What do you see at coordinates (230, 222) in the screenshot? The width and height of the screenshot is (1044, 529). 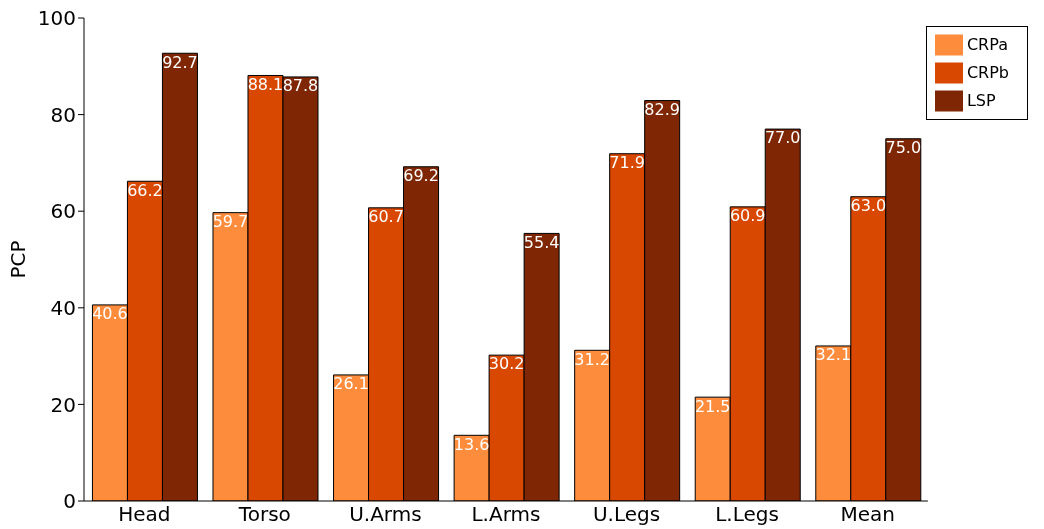 I see `data-label: 59.7` at bounding box center [230, 222].